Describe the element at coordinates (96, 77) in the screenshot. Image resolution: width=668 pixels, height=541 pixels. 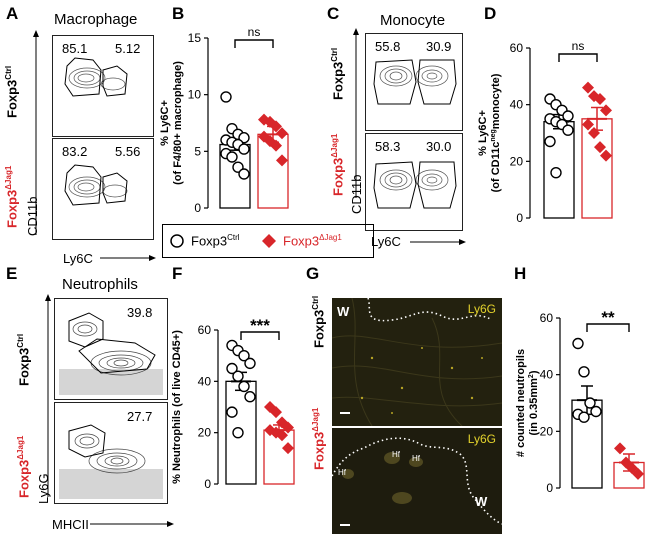
I see `panel-A-top-contours` at that location.